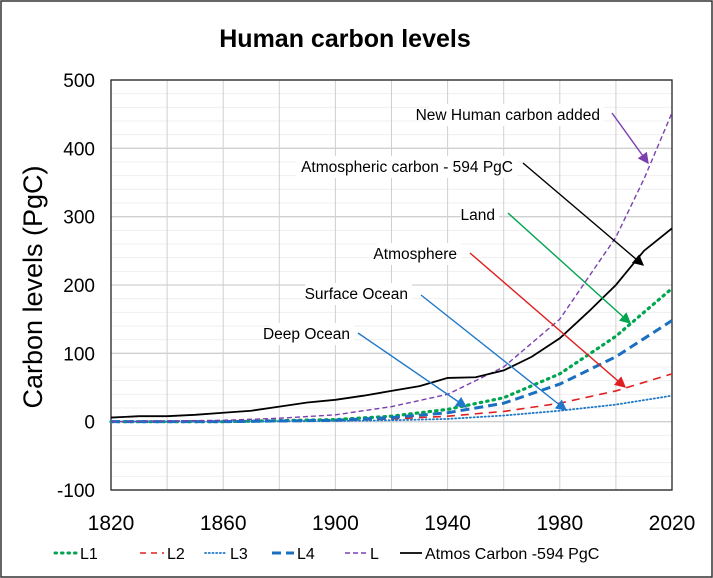  Describe the element at coordinates (223, 523) in the screenshot. I see `x-tick-label: 1860` at that location.